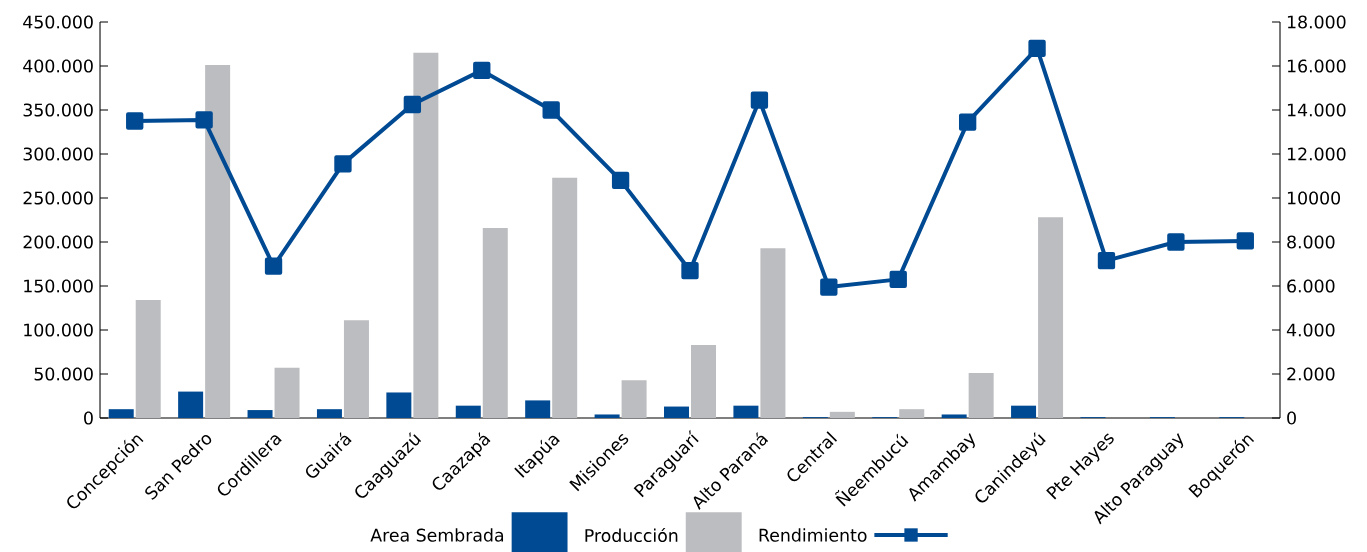 The image size is (1367, 552). I want to click on y2-tick-label: 6.000, so click(1311, 286).